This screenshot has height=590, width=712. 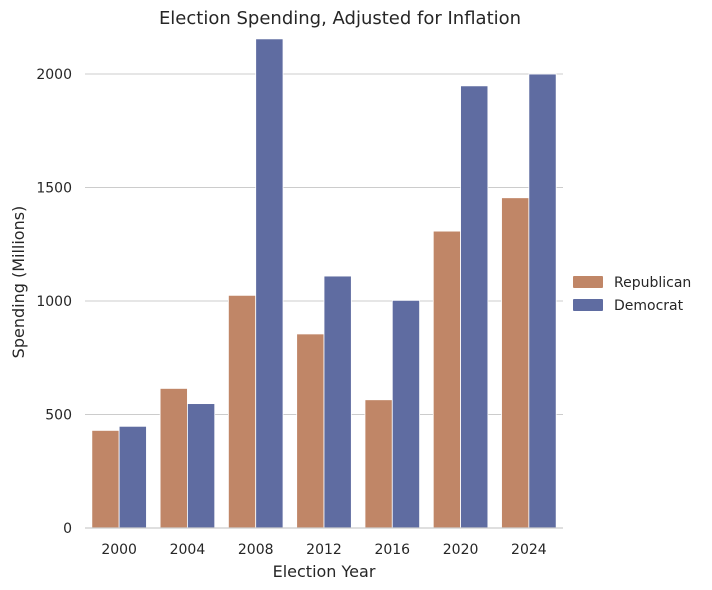 I want to click on x-tick-label: 2000, so click(x=119, y=550).